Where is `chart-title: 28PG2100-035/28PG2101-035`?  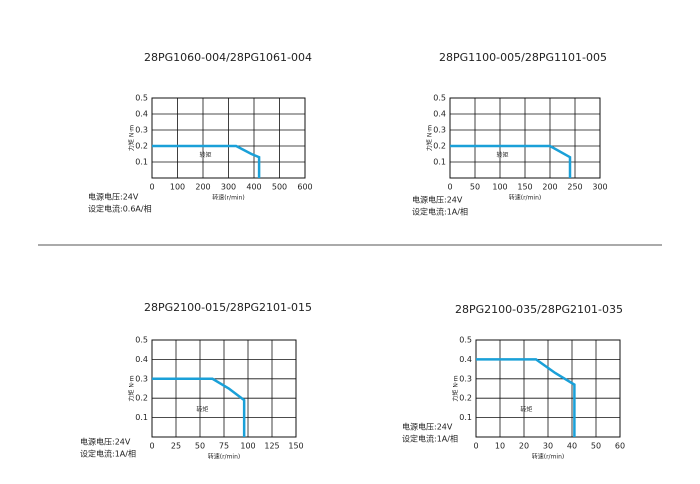
chart-title: 28PG2100-035/28PG2101-035 is located at coordinates (539, 309).